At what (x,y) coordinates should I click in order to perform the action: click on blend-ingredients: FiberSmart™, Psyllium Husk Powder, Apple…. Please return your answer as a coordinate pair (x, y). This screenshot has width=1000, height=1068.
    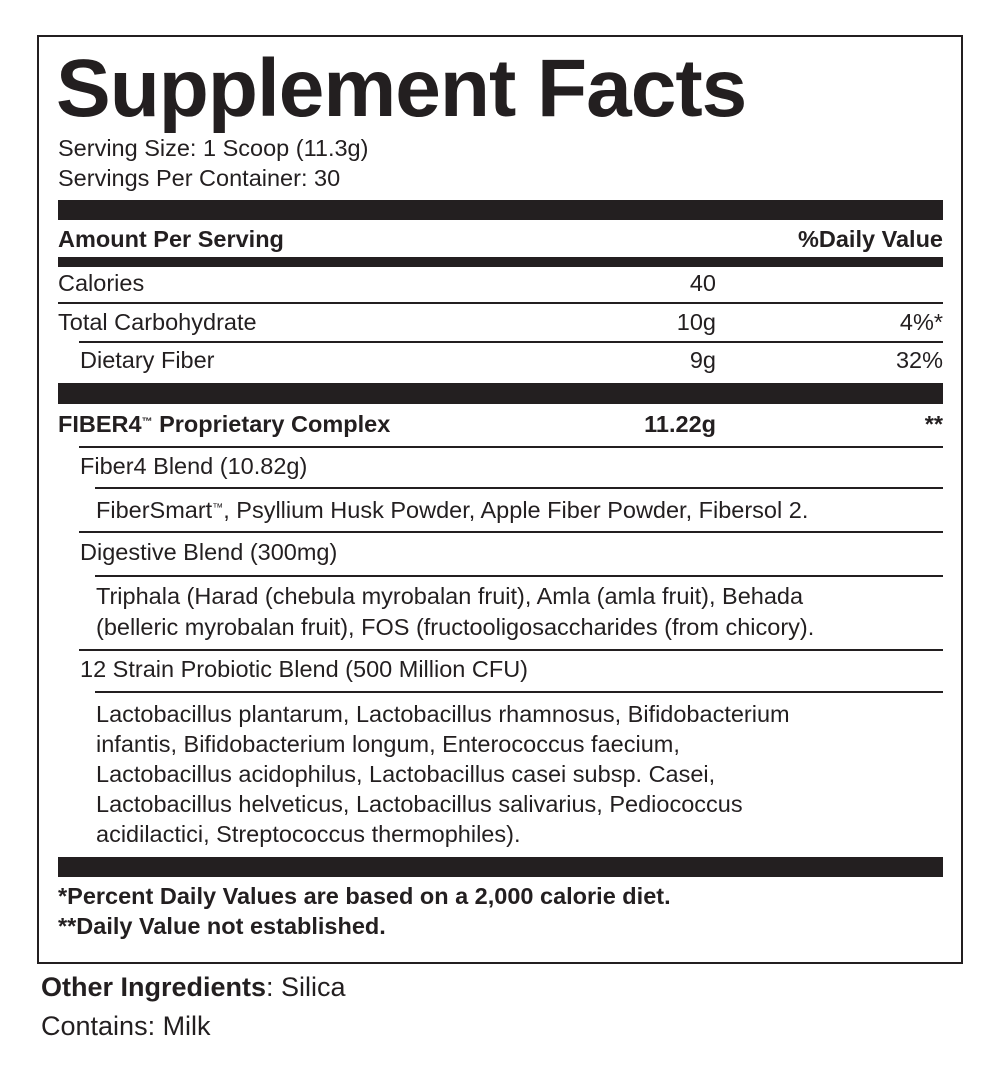
    Looking at the image, I should click on (452, 510).